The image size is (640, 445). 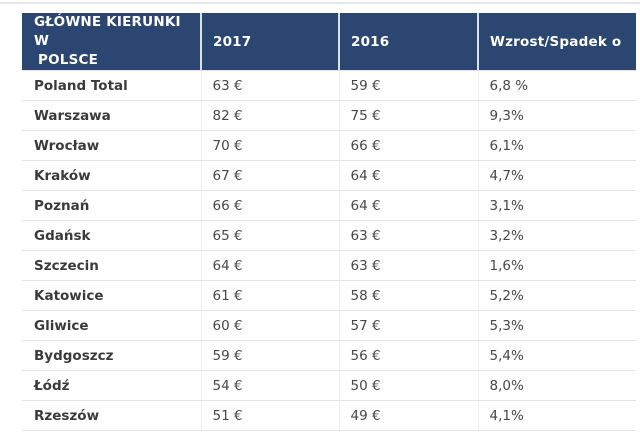 What do you see at coordinates (269, 42) in the screenshot?
I see `col-header-2017: 2017` at bounding box center [269, 42].